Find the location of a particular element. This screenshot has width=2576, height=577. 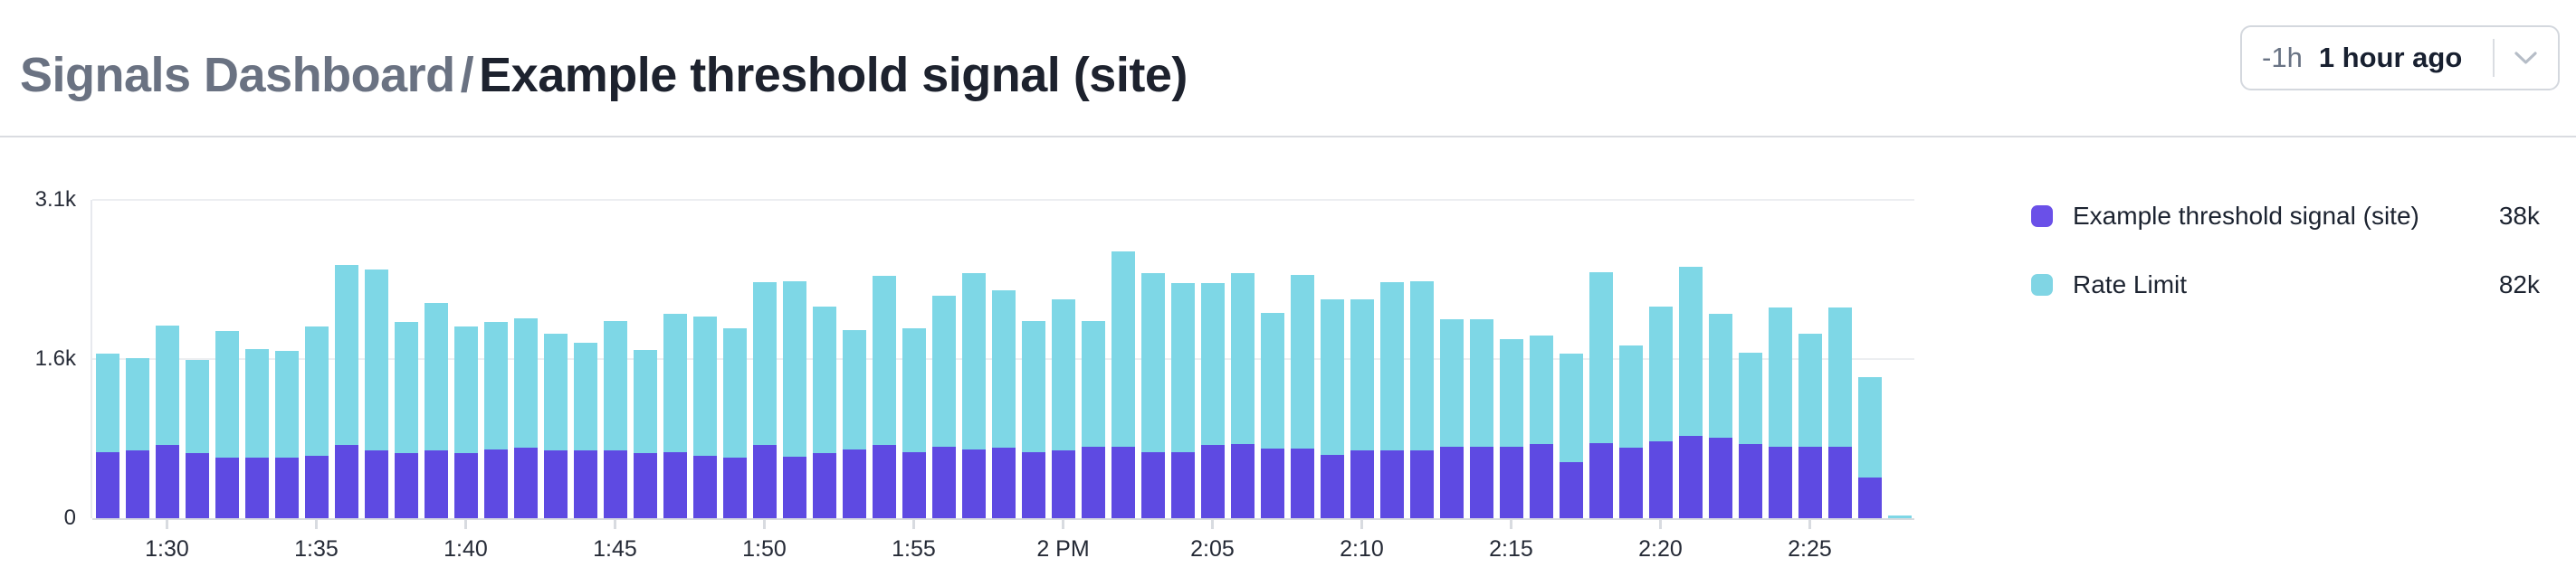

bar-2:11 is located at coordinates (1392, 399).